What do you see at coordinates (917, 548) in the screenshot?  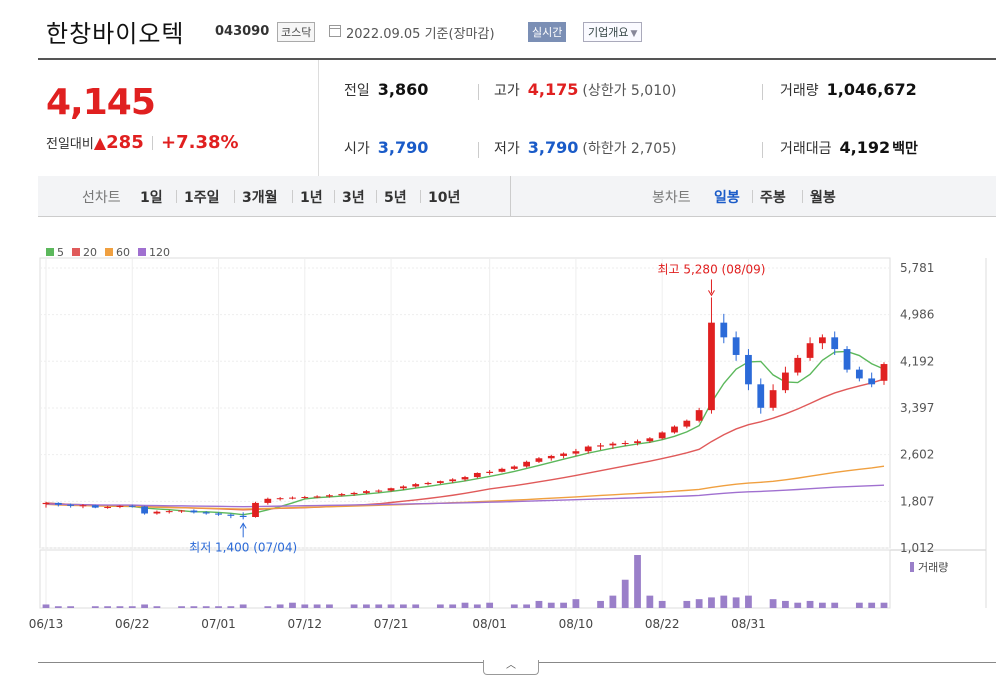 I see `y-tick-label: 1,012` at bounding box center [917, 548].